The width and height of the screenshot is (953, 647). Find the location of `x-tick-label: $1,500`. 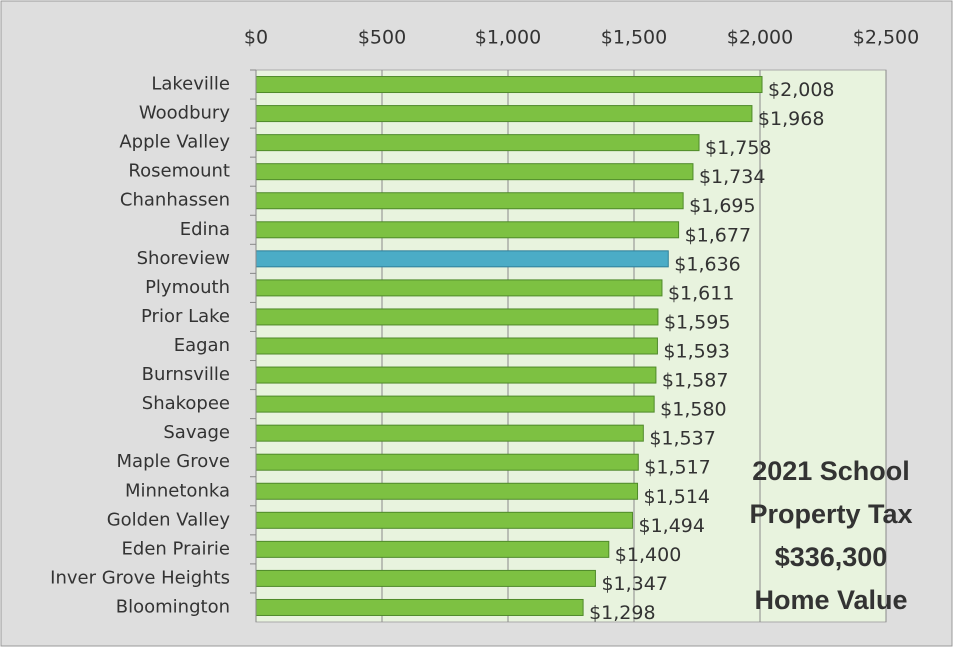

x-tick-label: $1,500 is located at coordinates (634, 38).